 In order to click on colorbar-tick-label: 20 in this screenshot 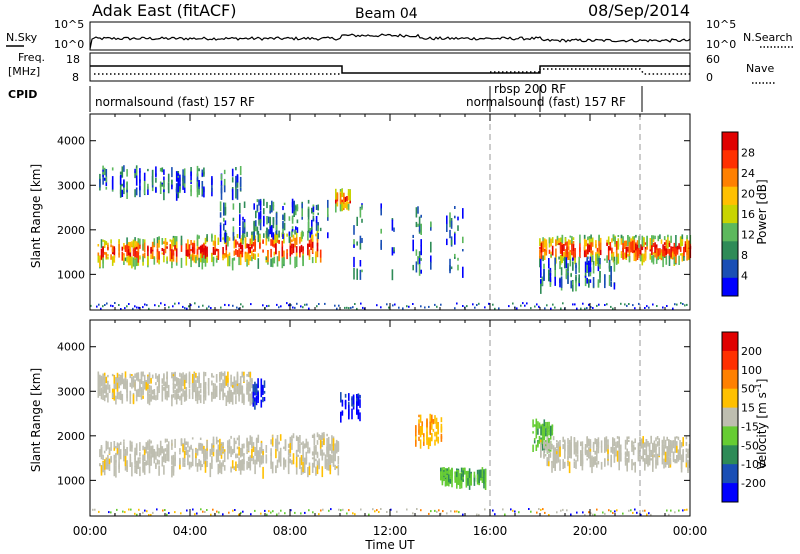, I will do `click(748, 194)`.